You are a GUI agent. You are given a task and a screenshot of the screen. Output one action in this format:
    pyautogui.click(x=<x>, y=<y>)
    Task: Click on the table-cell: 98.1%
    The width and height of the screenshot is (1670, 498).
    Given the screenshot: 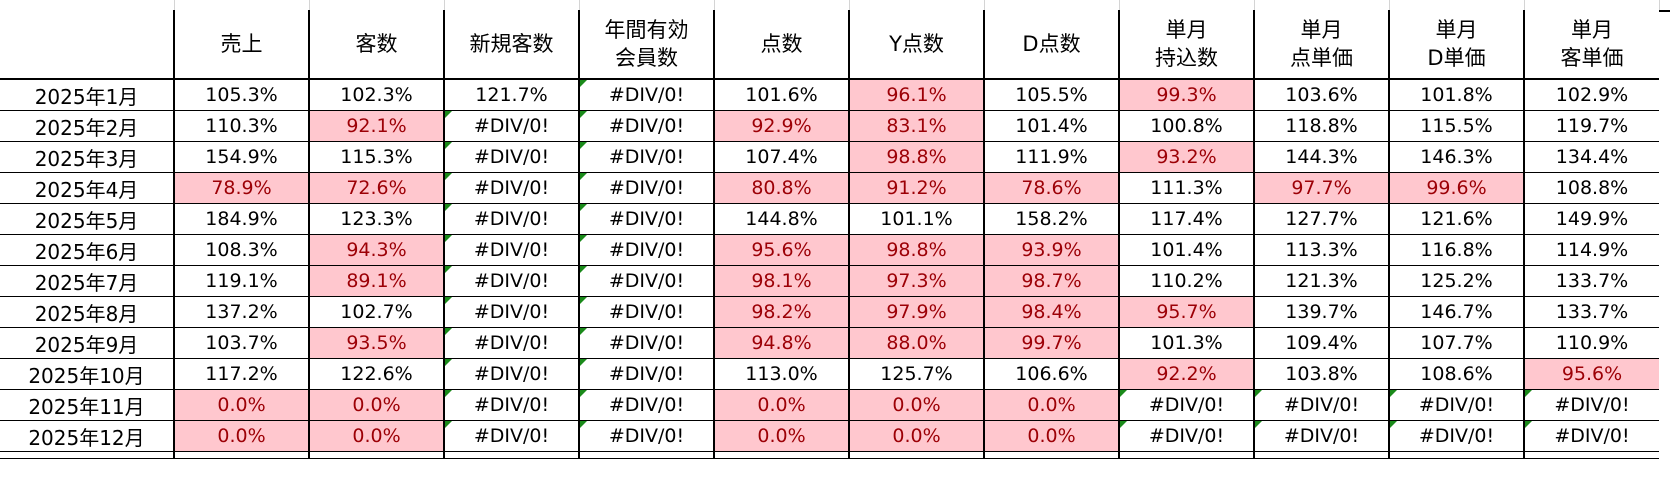 What is the action you would take?
    pyautogui.click(x=781, y=281)
    